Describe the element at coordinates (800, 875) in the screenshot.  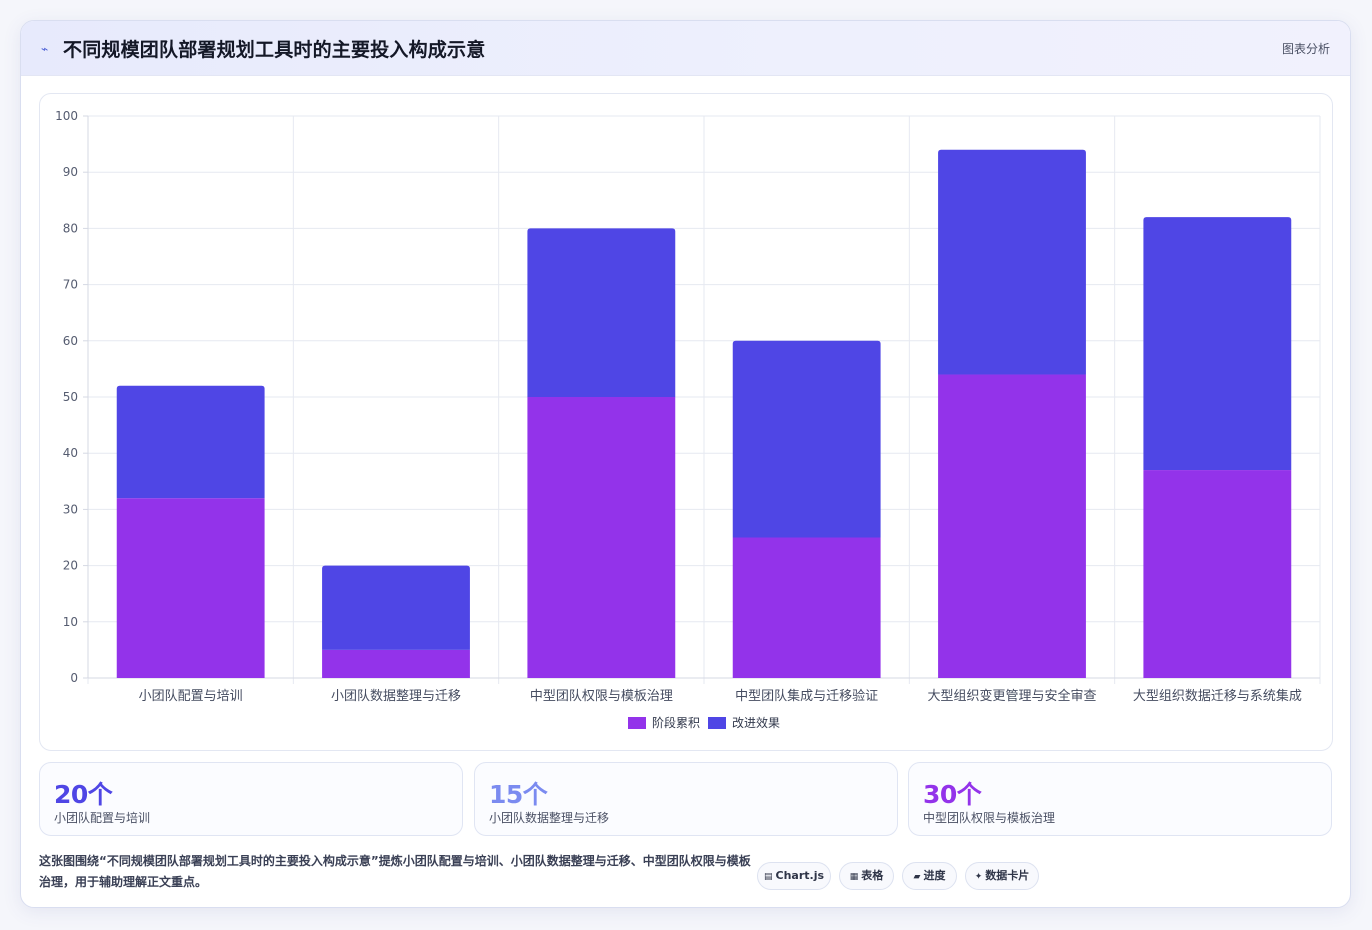
I see `chip-label: Chart.js` at that location.